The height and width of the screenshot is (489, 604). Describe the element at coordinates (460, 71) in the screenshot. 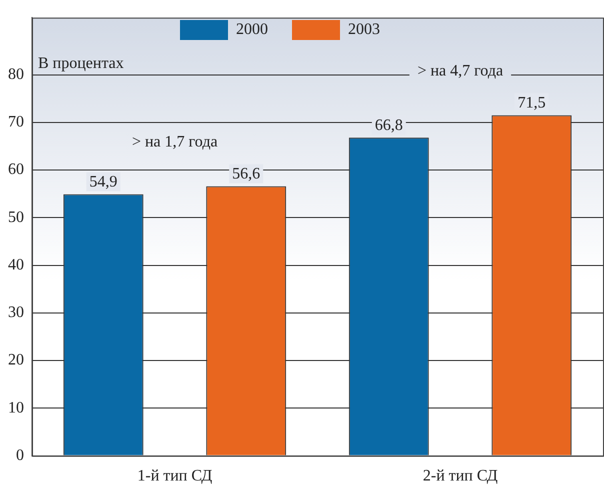

I see `annotation: > на 4,7 года` at that location.